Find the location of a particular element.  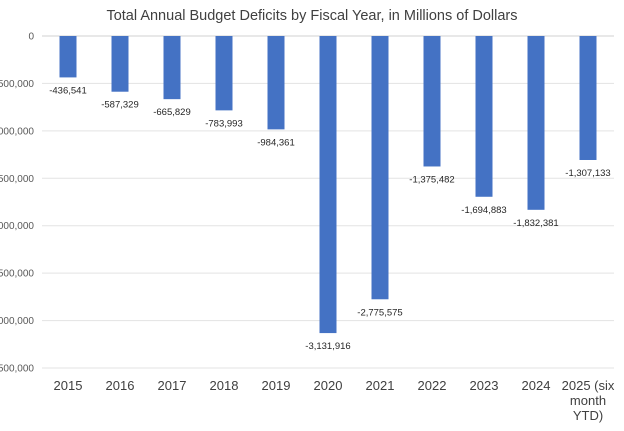

y-tick-label: -1,500,000 is located at coordinates (17, 179).